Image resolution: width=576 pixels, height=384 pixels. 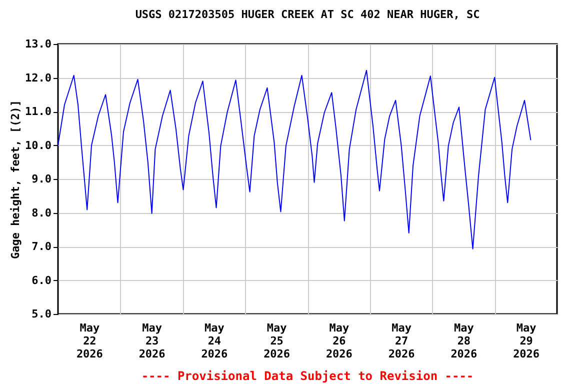 What do you see at coordinates (464, 341) in the screenshot?
I see `x-tick-label: May 28 2026` at bounding box center [464, 341].